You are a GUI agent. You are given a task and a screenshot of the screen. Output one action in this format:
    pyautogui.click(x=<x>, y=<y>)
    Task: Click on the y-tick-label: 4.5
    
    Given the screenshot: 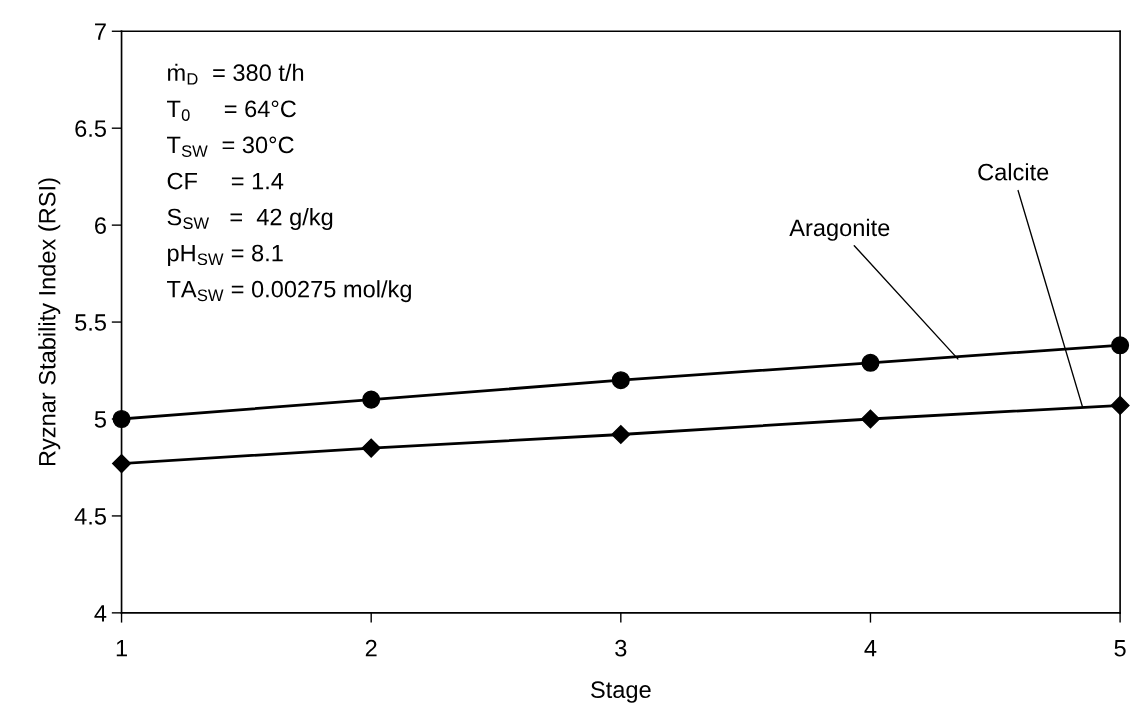 What is the action you would take?
    pyautogui.click(x=90, y=516)
    